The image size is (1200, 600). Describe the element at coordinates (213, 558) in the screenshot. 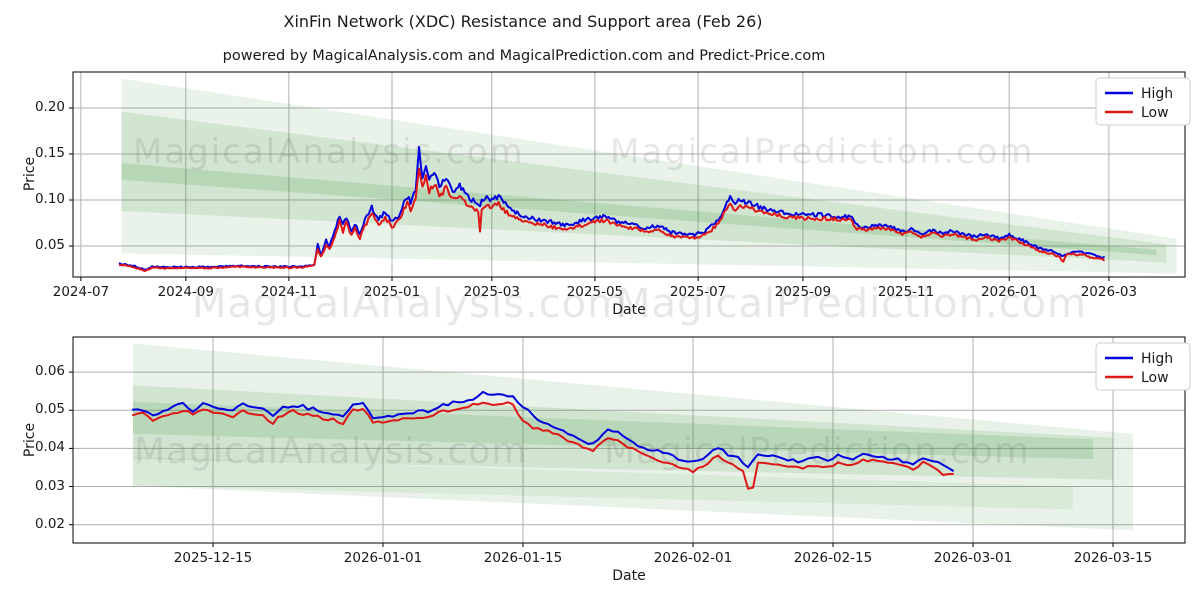

I see `x-tick-label: 2025-12-15` at that location.